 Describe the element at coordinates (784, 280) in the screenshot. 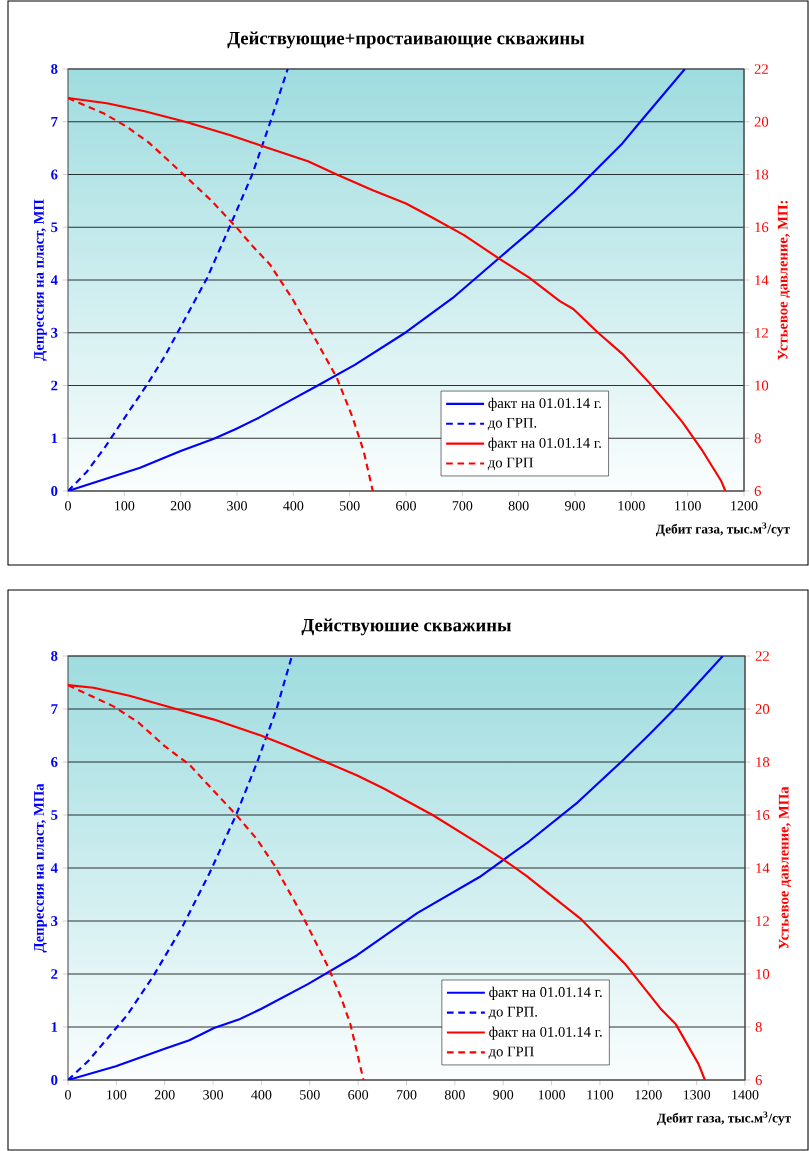

I see `y2-axis-title: Устьевое давление, МП:` at that location.